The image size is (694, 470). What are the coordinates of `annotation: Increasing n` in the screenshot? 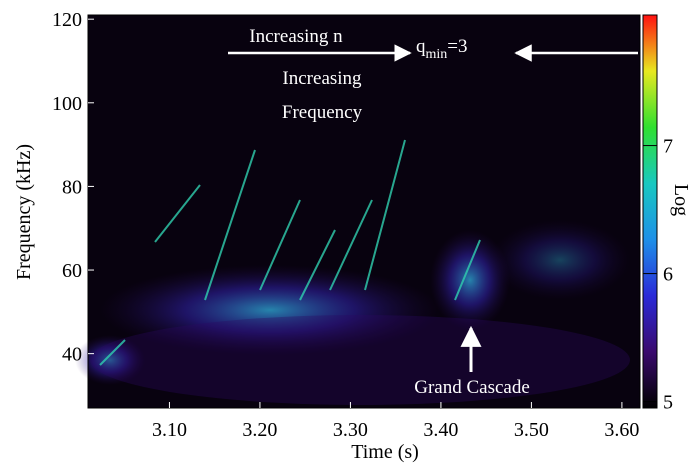 It's located at (296, 36).